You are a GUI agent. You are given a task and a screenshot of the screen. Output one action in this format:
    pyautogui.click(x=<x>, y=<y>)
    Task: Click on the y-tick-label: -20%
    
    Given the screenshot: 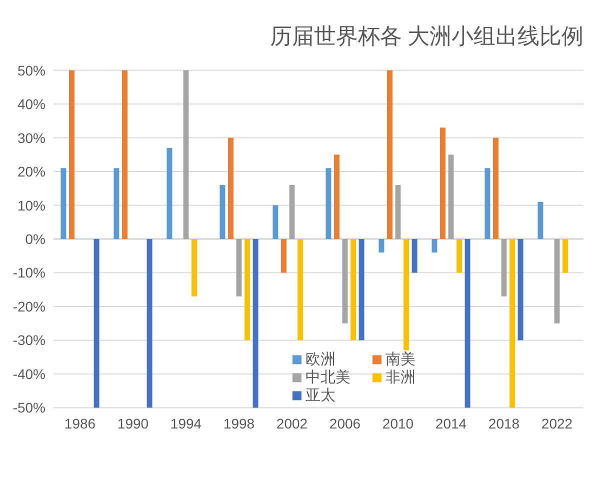 What is the action you would take?
    pyautogui.click(x=29, y=306)
    